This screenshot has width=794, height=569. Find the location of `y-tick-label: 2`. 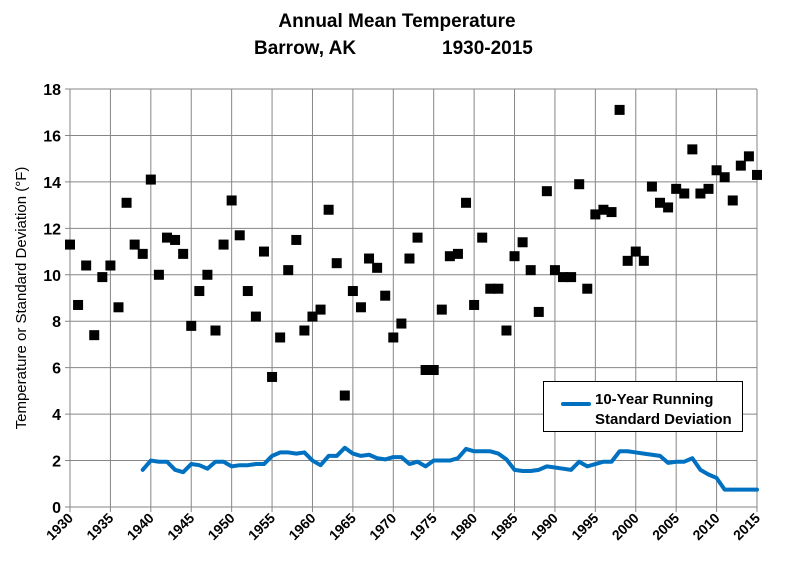

y-tick-label: 2 is located at coordinates (56, 462).